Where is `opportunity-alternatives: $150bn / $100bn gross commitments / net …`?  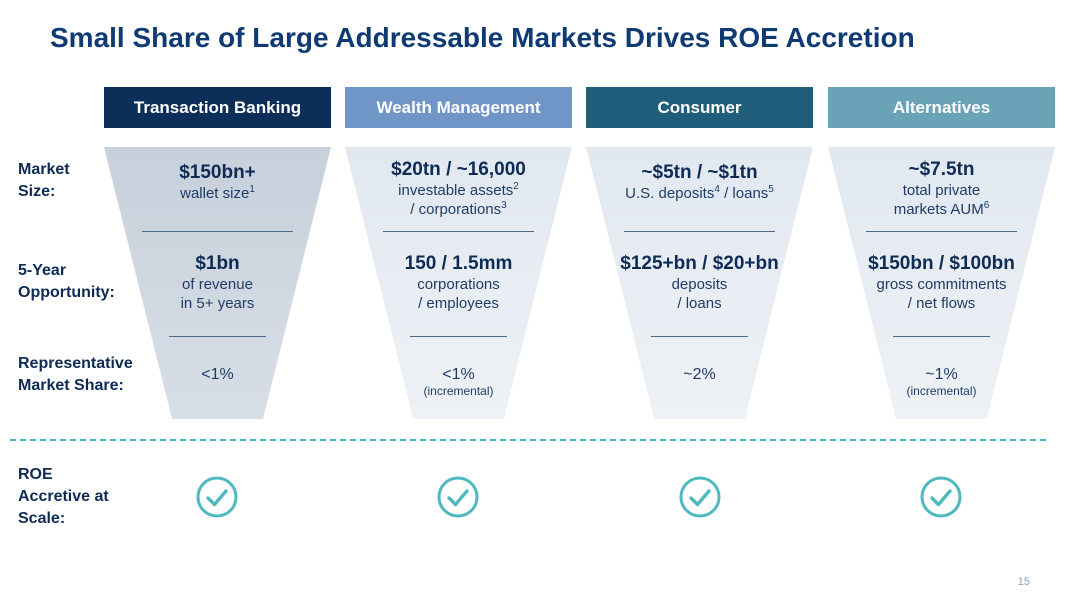
opportunity-alternatives: $150bn / $100bn gross commitments / net … is located at coordinates (941, 282).